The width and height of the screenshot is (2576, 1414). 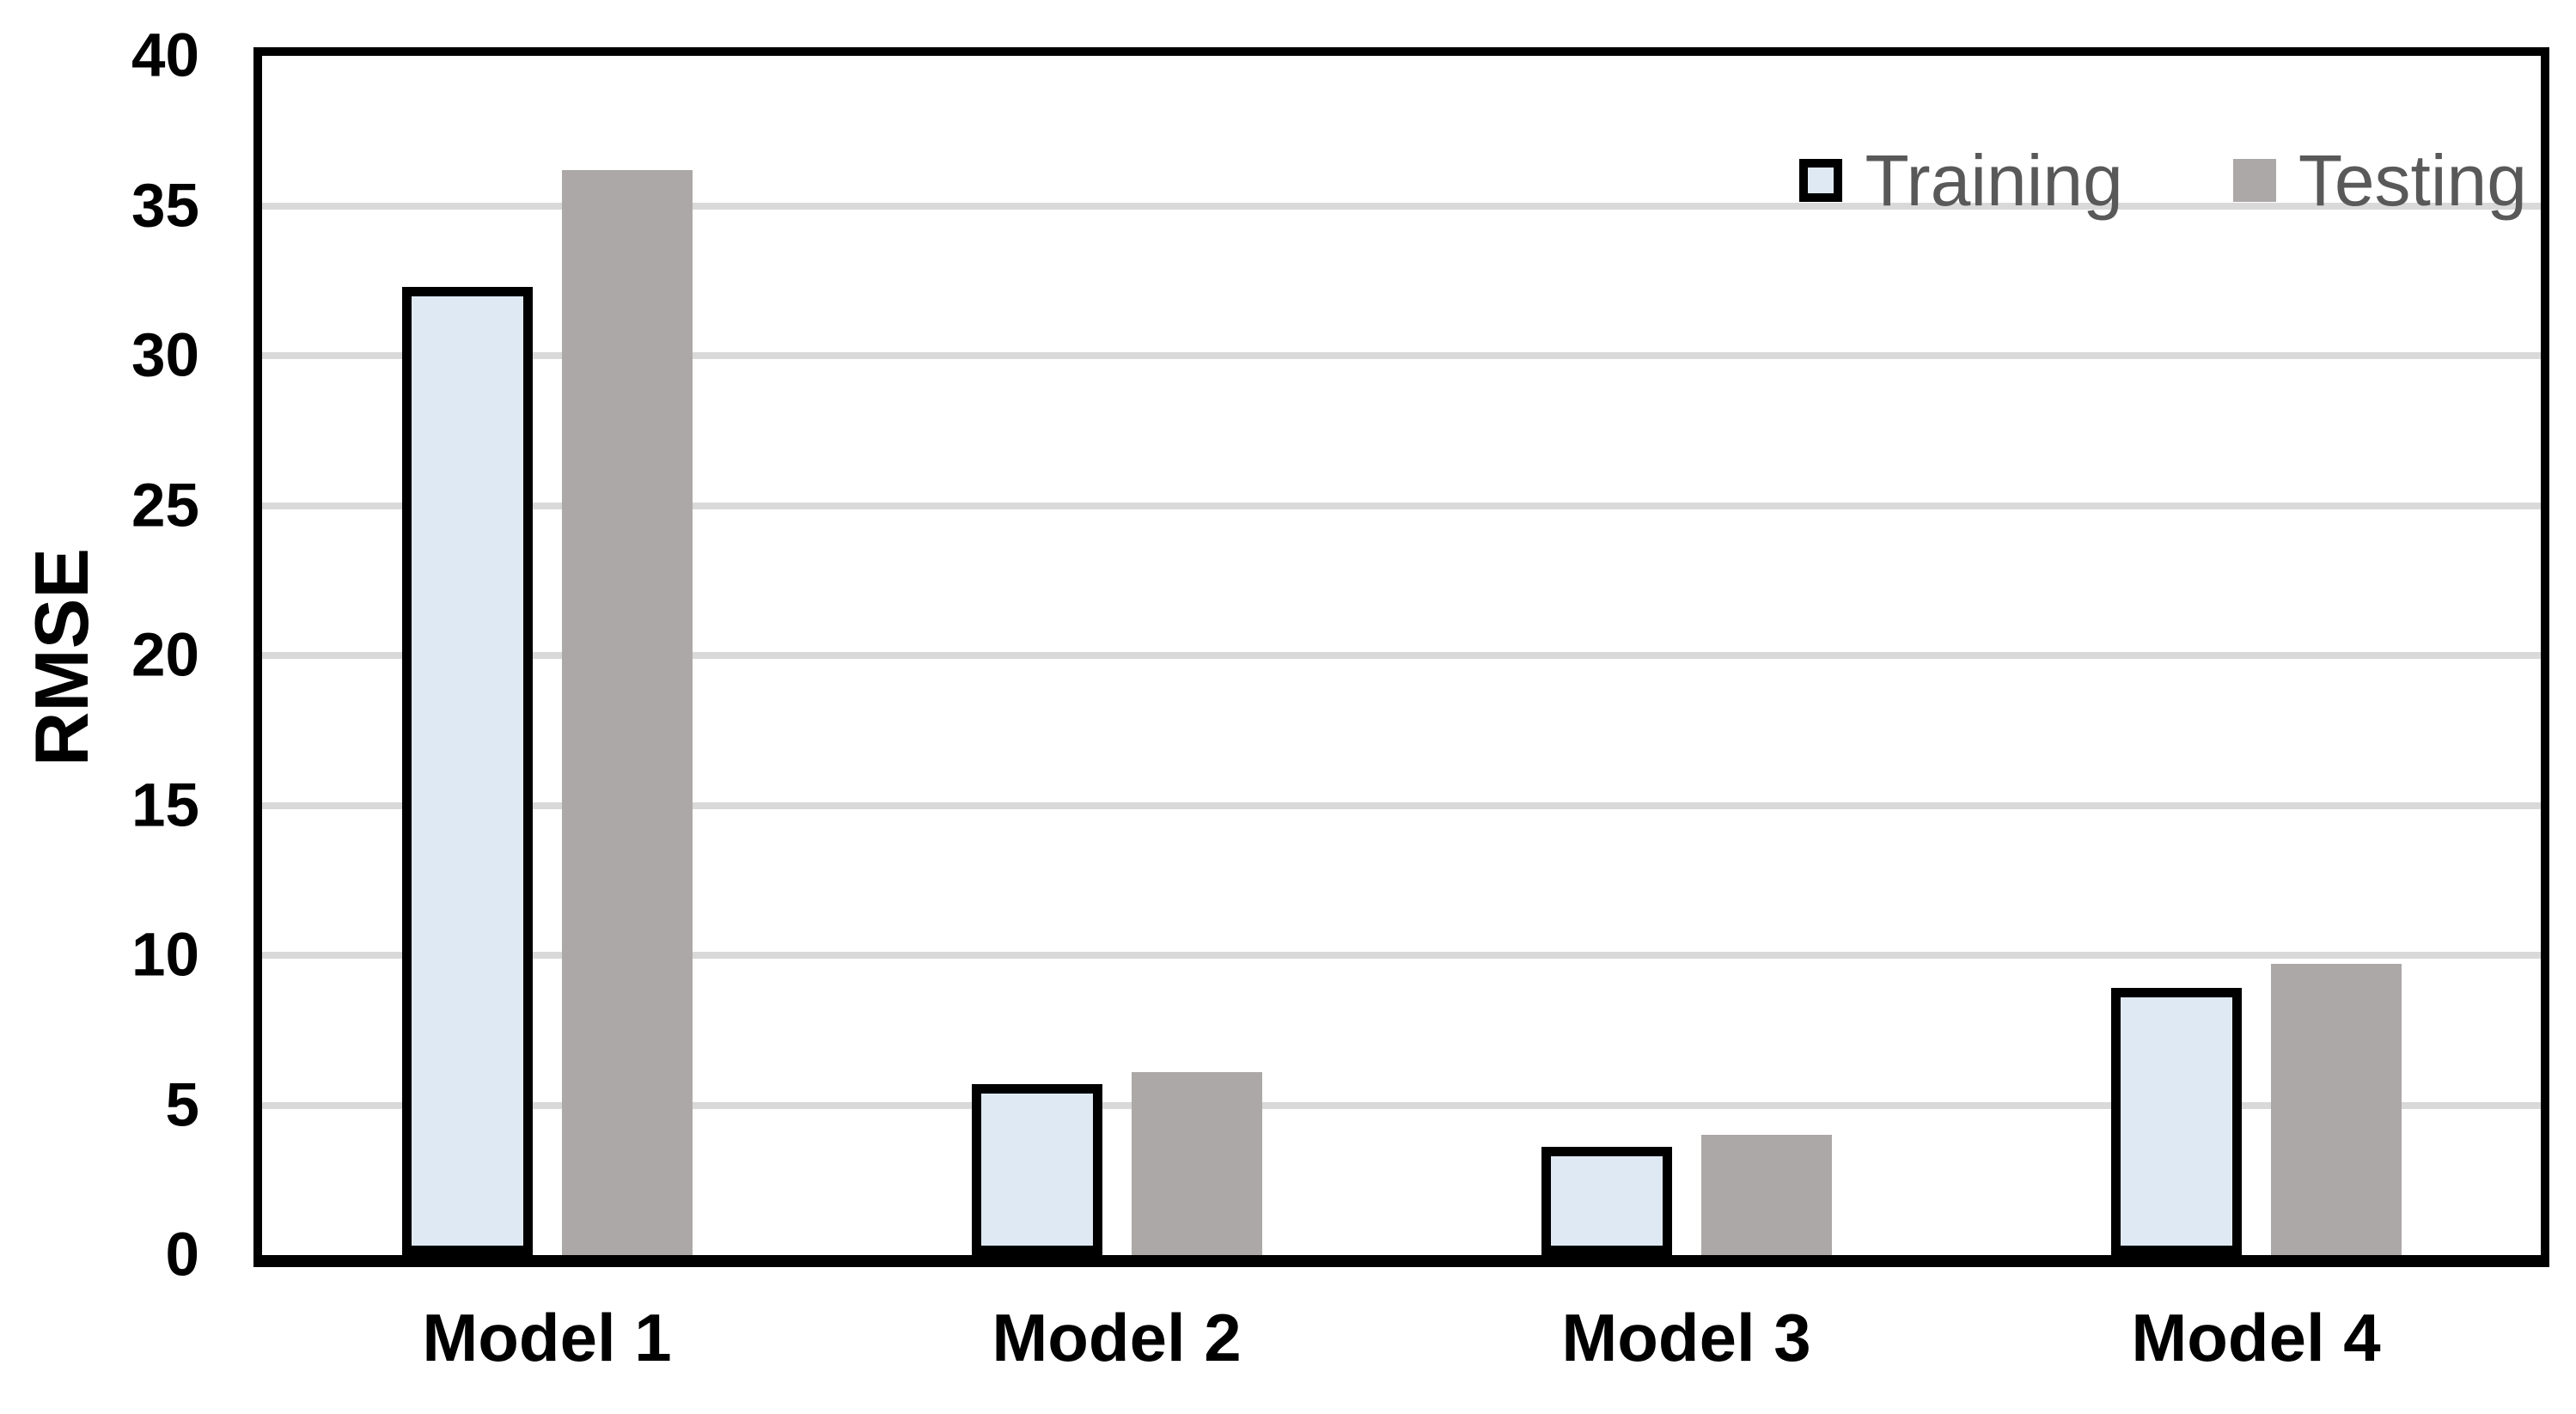 What do you see at coordinates (182, 1105) in the screenshot?
I see `y-tick-label-5: 5` at bounding box center [182, 1105].